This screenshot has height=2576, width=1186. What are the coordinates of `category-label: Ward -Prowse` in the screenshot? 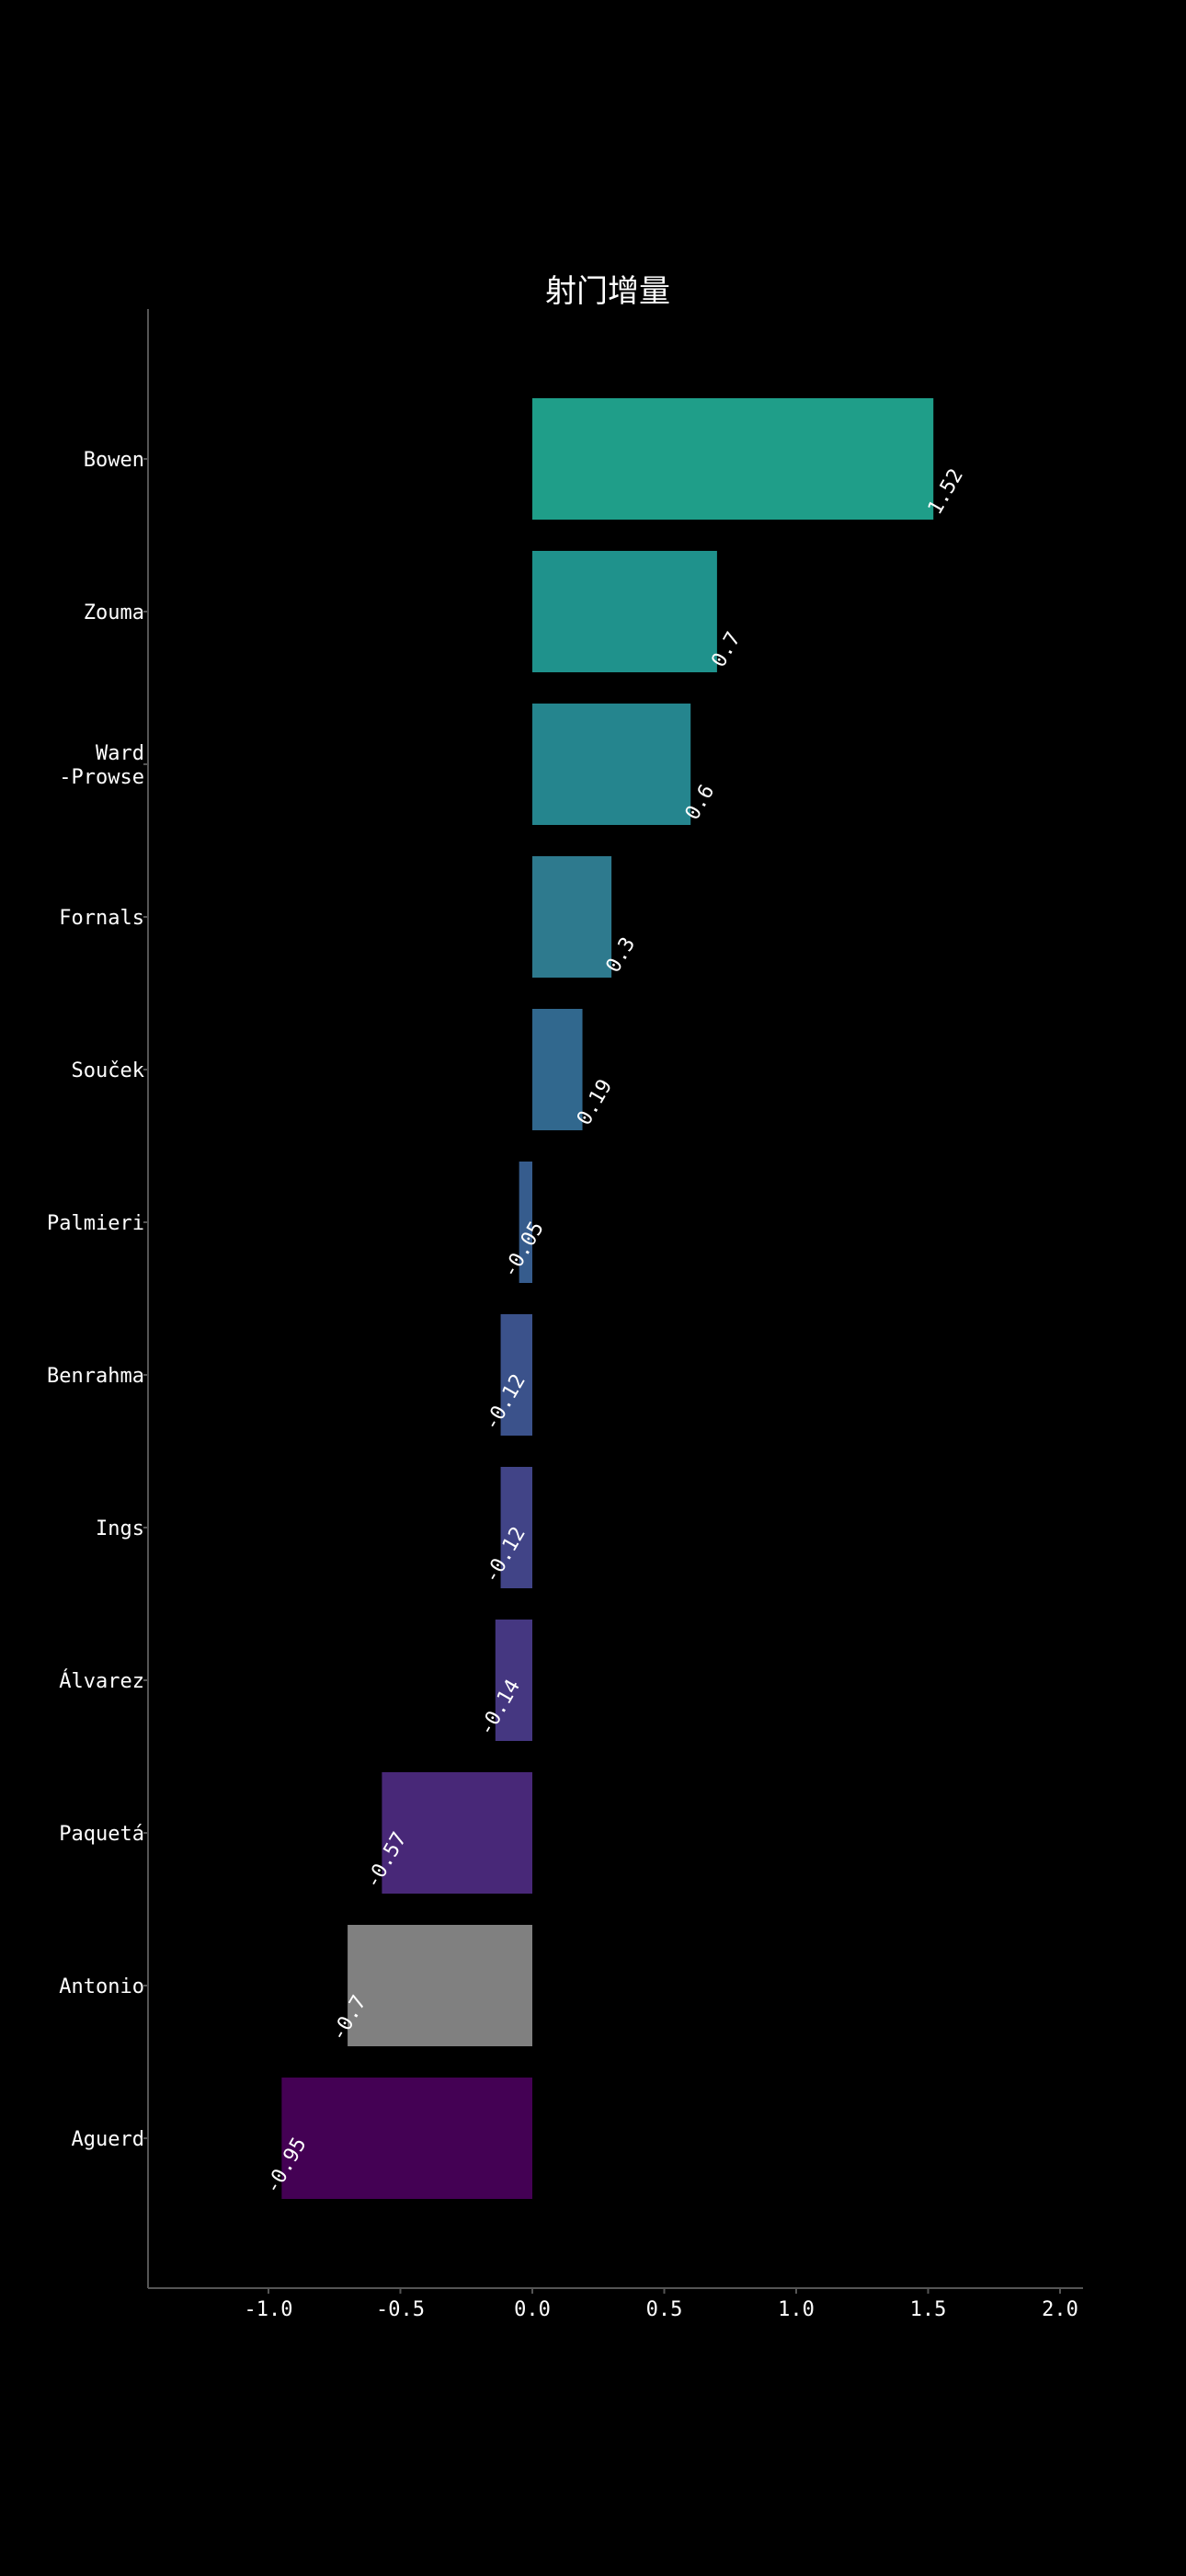 It's located at (101, 765).